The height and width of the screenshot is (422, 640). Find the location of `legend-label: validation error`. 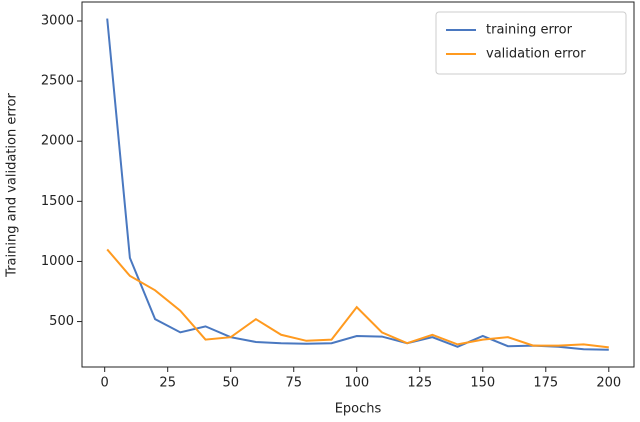

legend-label: validation error is located at coordinates (536, 54).